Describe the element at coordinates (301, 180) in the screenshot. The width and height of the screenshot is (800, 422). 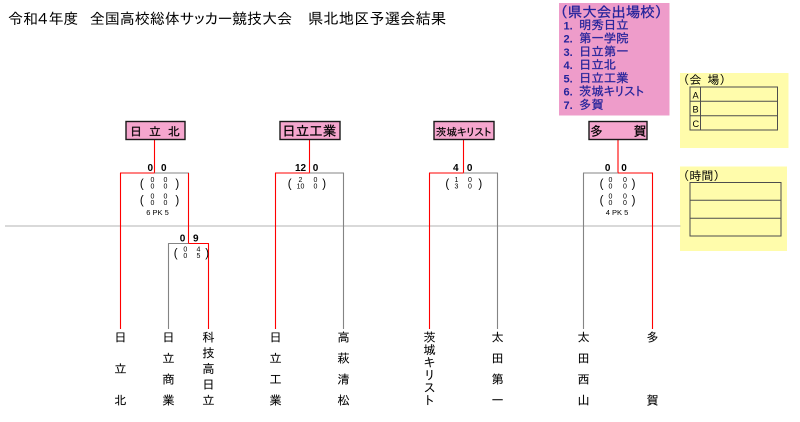
I see `svg-text: 2` at that location.